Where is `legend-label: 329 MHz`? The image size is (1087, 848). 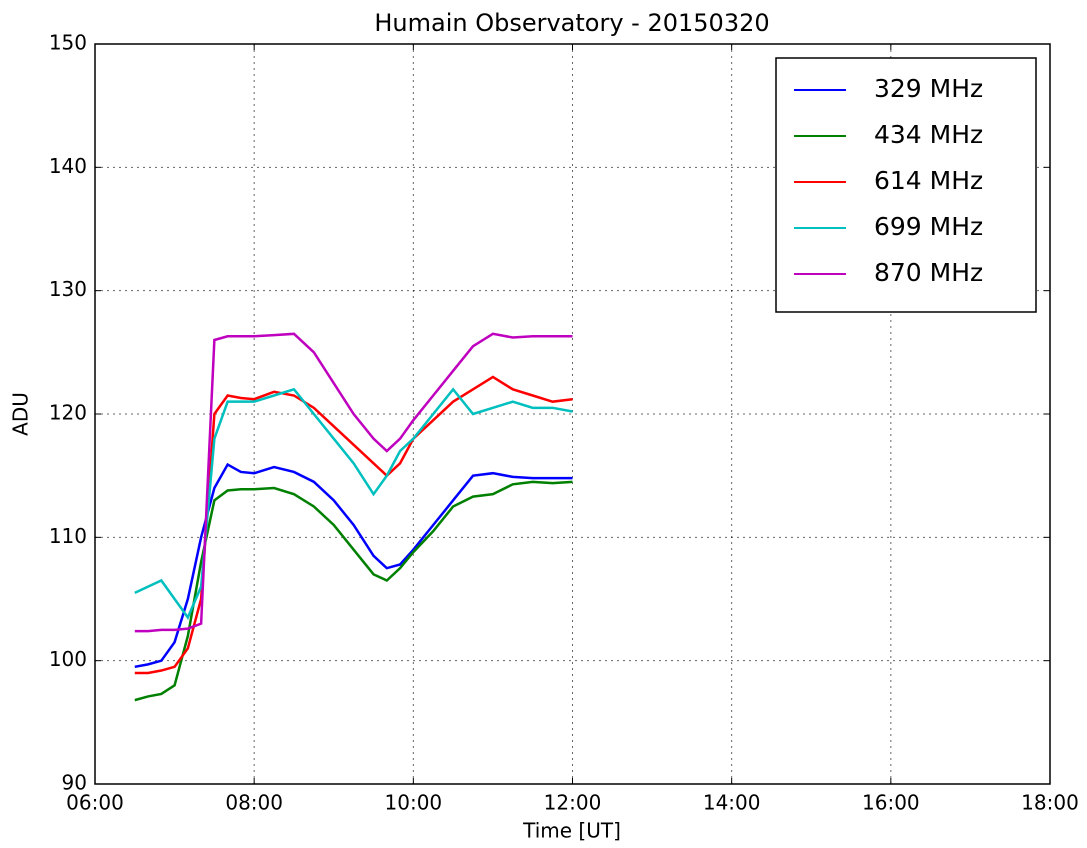 legend-label: 329 MHz is located at coordinates (928, 88).